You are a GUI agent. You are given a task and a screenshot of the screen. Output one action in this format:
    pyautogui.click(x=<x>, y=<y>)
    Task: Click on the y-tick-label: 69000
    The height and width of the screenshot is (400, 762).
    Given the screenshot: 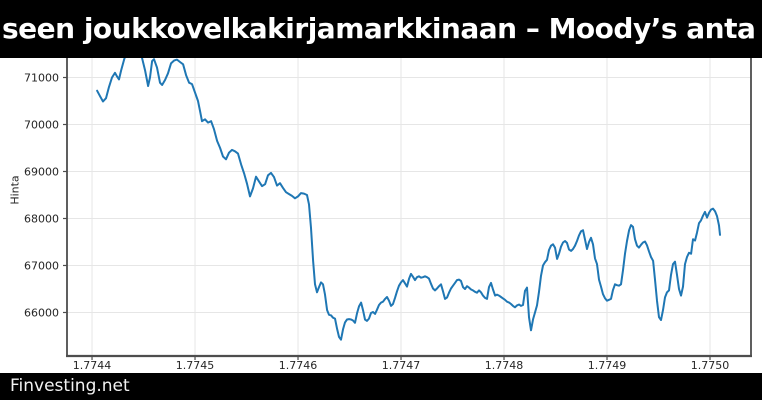 What is the action you would take?
    pyautogui.click(x=41, y=171)
    